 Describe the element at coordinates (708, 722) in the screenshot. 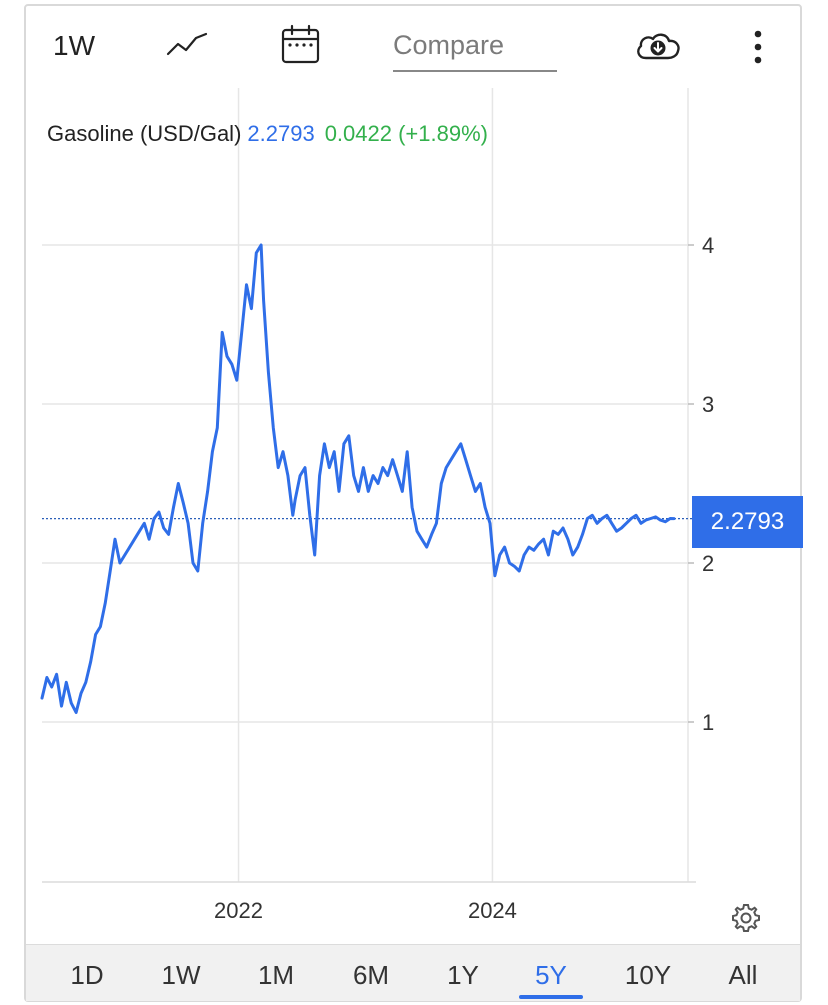

I see `y-tick-label: 1` at that location.